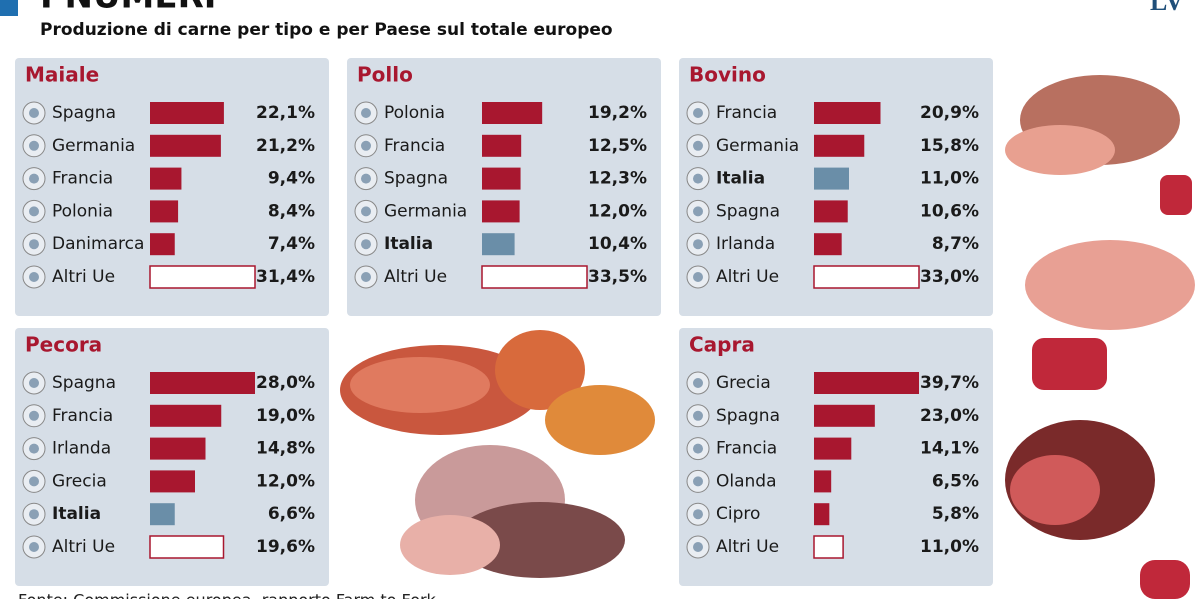 The height and width of the screenshot is (599, 1200). What do you see at coordinates (285, 416) in the screenshot?
I see `value-label: 19,0%` at bounding box center [285, 416].